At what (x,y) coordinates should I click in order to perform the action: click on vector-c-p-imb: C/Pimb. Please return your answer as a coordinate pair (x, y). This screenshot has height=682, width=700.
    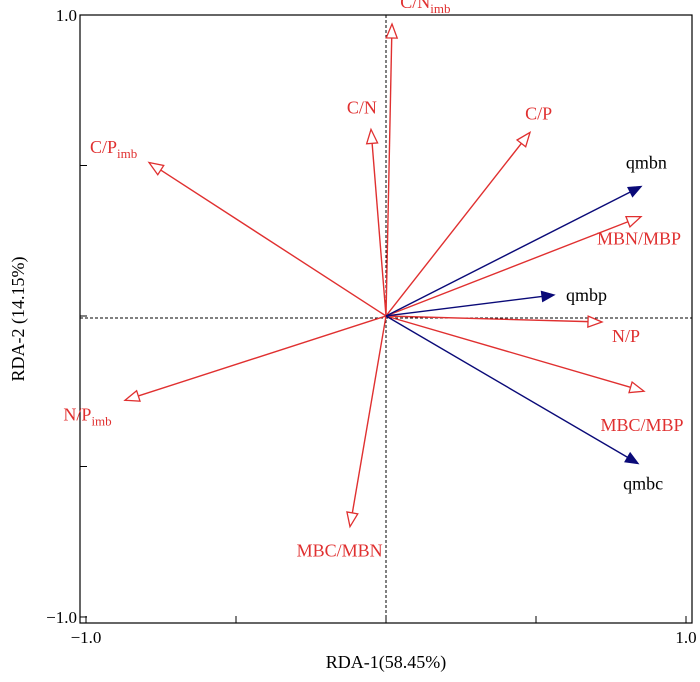
    Looking at the image, I should click on (238, 227).